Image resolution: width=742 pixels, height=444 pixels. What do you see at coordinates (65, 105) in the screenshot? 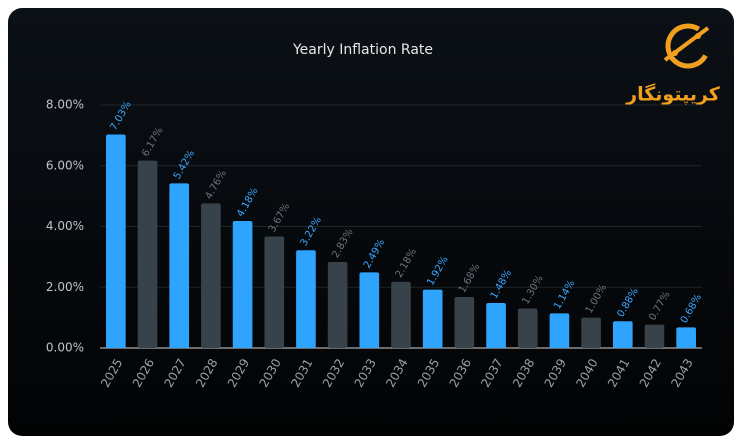
I see `y-tick-label: 8.00%` at bounding box center [65, 105].